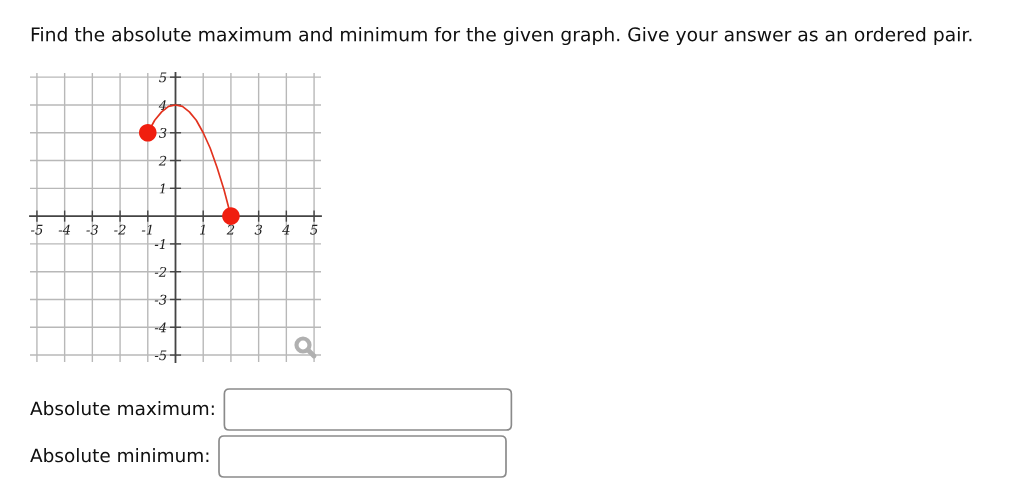  I want to click on x-tick-label: -1, so click(146, 229).